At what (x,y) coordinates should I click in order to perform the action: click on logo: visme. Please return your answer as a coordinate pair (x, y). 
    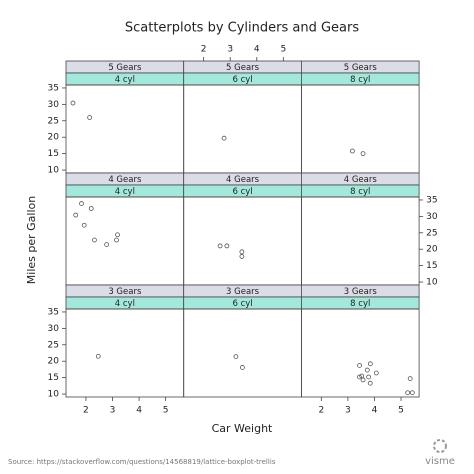
    Looking at the image, I should click on (440, 453).